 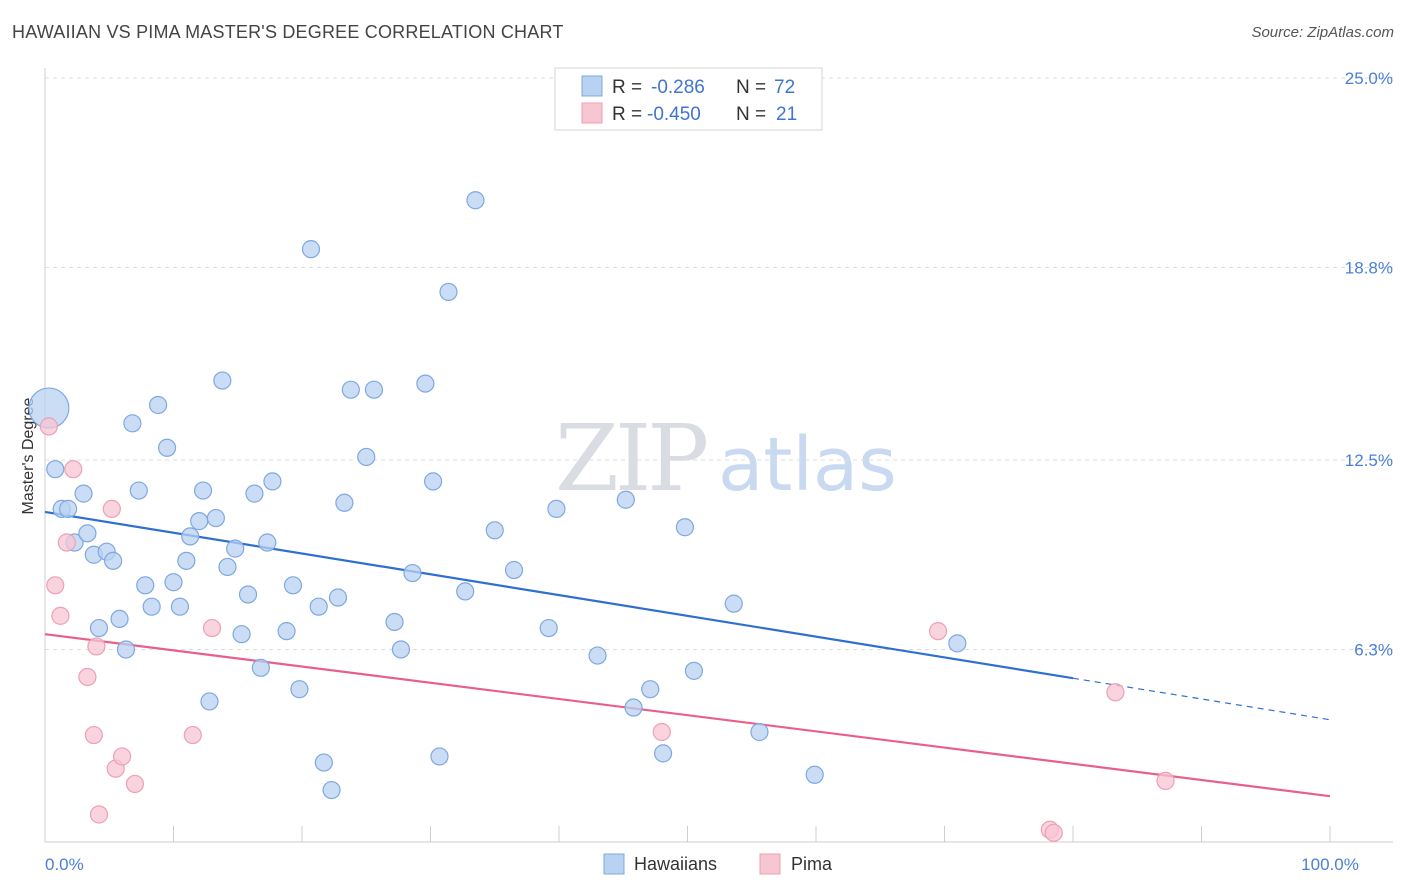 What do you see at coordinates (592, 86) in the screenshot?
I see `legend-hawaiians-swatch` at bounding box center [592, 86].